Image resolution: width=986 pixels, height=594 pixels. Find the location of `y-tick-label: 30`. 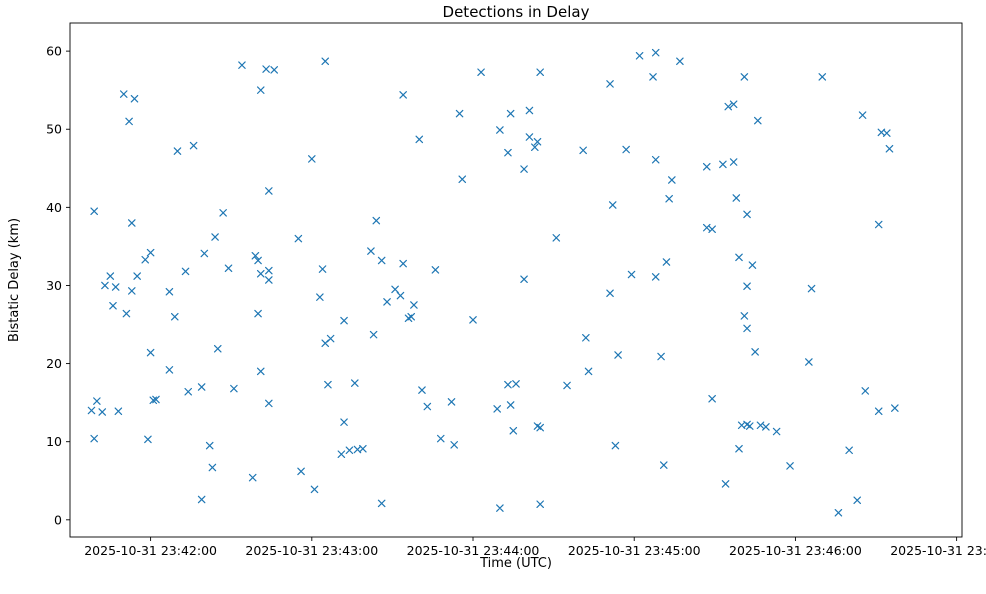

y-tick-label: 30 is located at coordinates (54, 285).